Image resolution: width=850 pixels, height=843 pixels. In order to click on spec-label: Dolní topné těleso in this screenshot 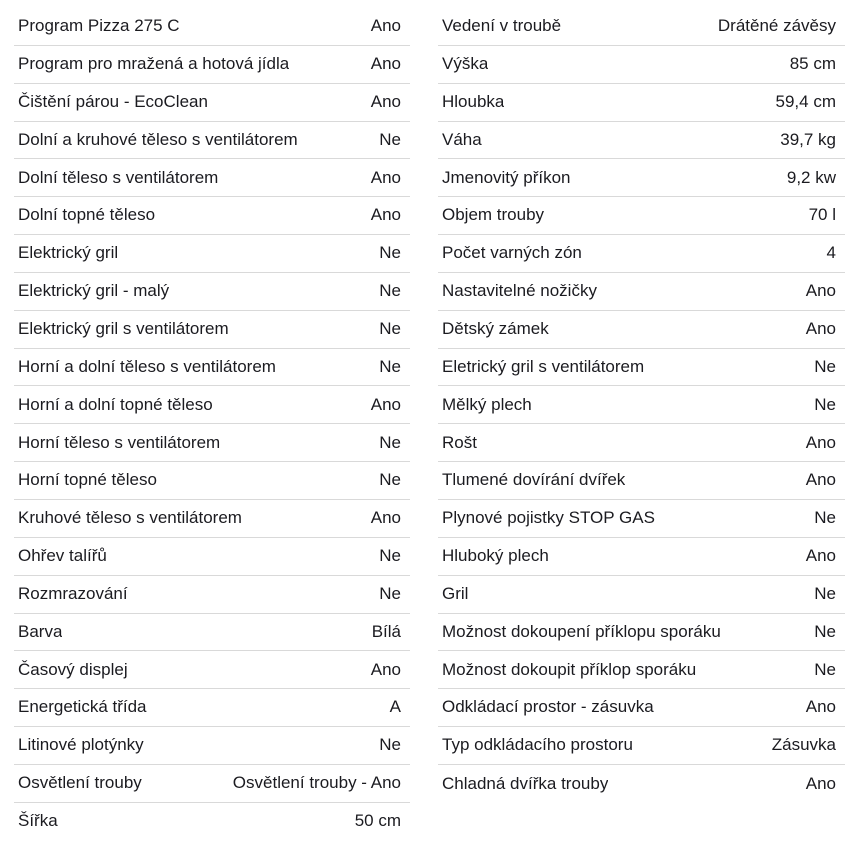, I will do `click(87, 215)`.